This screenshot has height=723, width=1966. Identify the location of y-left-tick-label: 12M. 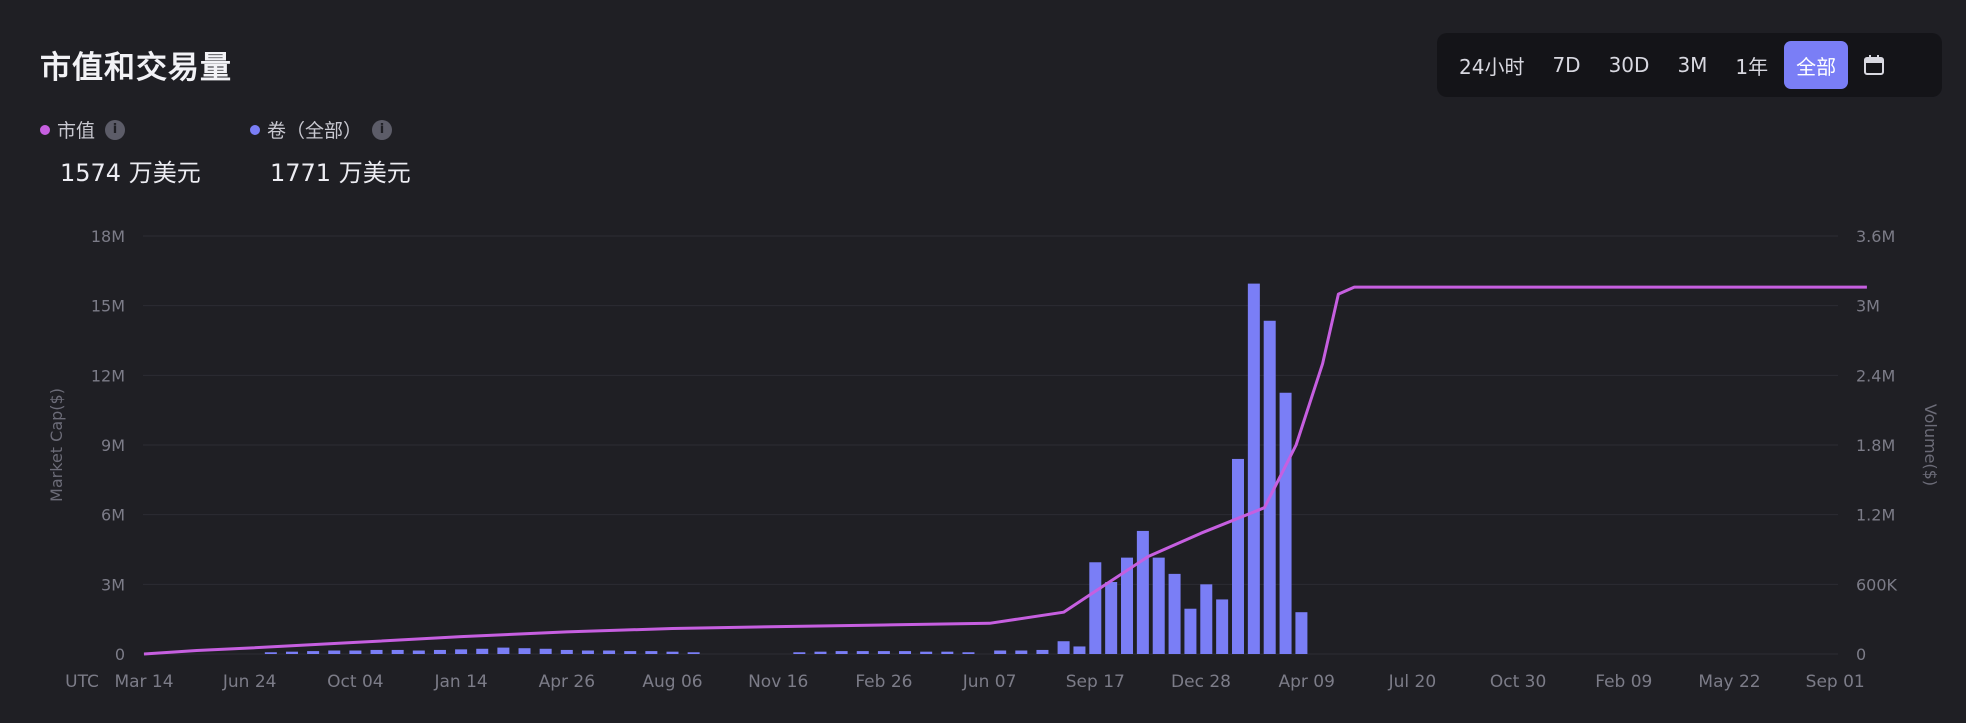
(108, 375).